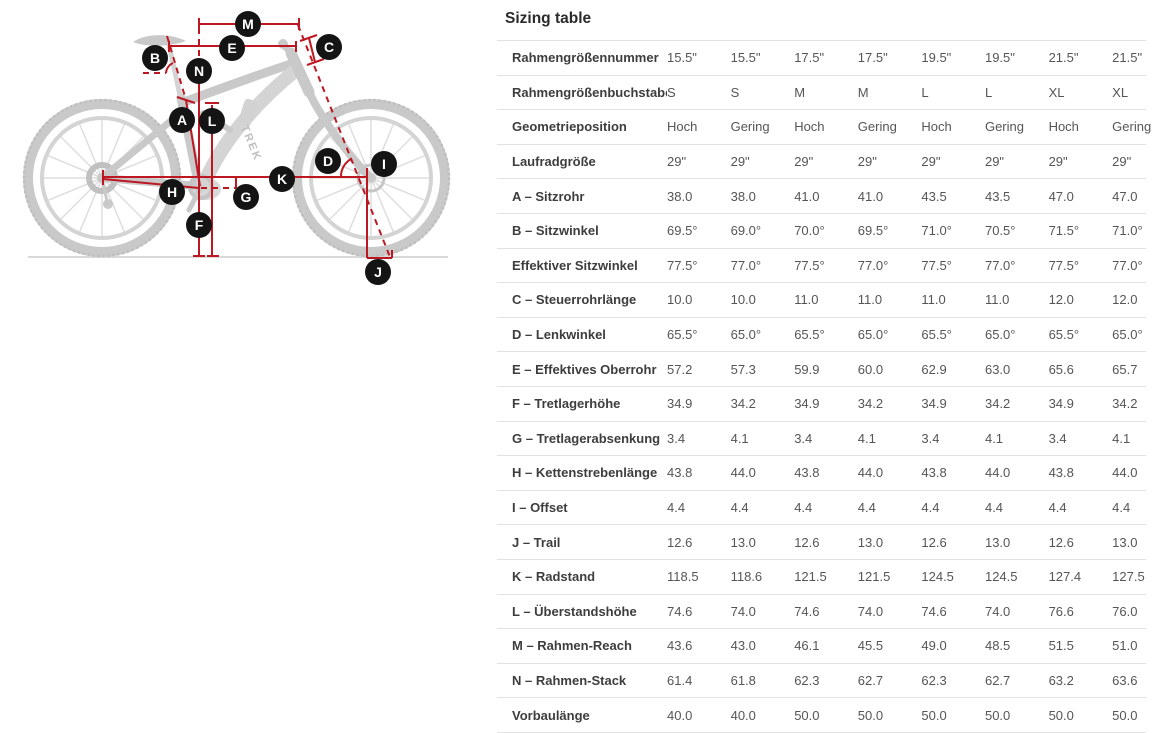 This screenshot has width=1168, height=733. I want to click on table-row: Rahmengrößenbuchstabe S S M M L L XL XL, so click(821, 93).